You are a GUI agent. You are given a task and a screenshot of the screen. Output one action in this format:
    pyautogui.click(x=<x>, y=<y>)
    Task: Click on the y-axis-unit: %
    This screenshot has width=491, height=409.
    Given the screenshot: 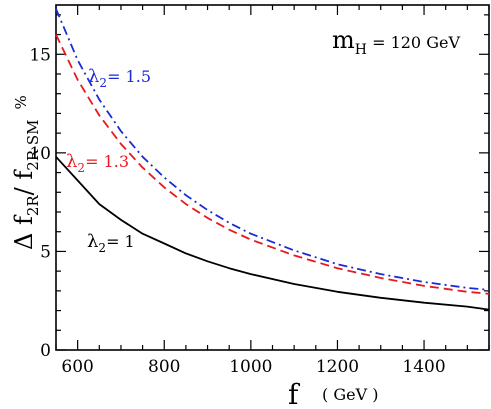 What is the action you would take?
    pyautogui.click(x=21, y=102)
    